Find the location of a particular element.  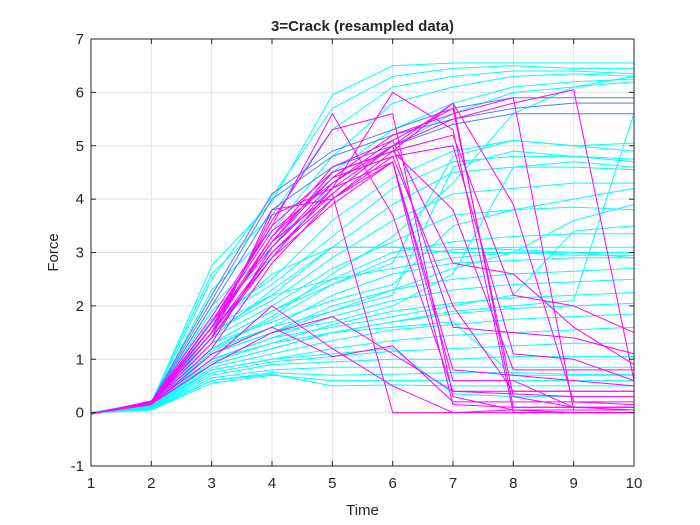

y-tick-label: 7 is located at coordinates (80, 39).